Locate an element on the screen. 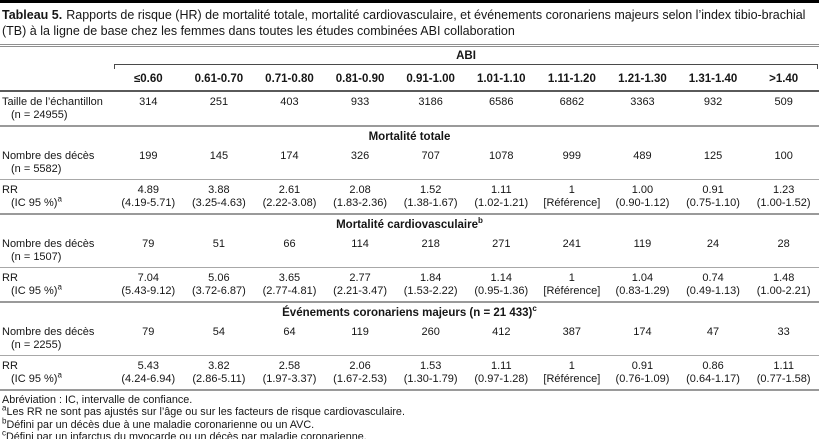 The height and width of the screenshot is (439, 819). rr-value-cell: 1.00 (0.90-1.12) is located at coordinates (642, 196).